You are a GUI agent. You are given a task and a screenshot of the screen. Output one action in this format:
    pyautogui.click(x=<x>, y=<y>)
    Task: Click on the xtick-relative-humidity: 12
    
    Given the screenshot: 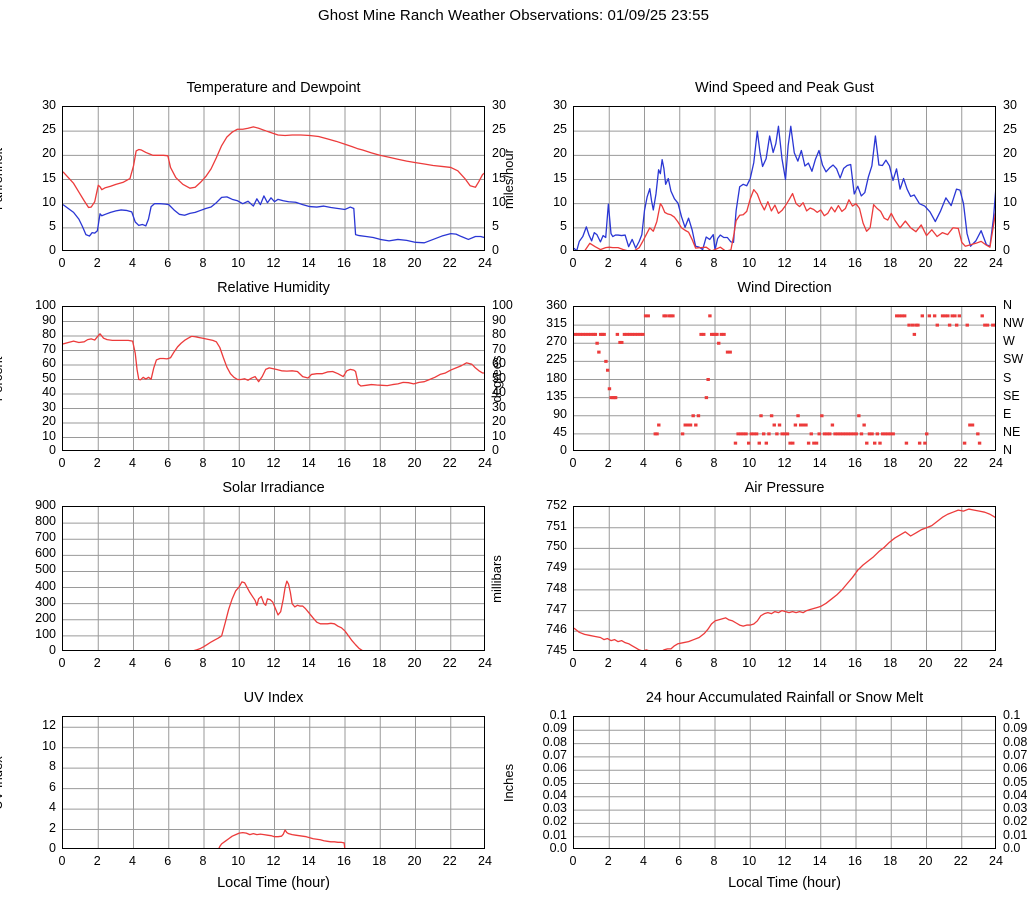 What is the action you would take?
    pyautogui.click(x=273, y=463)
    